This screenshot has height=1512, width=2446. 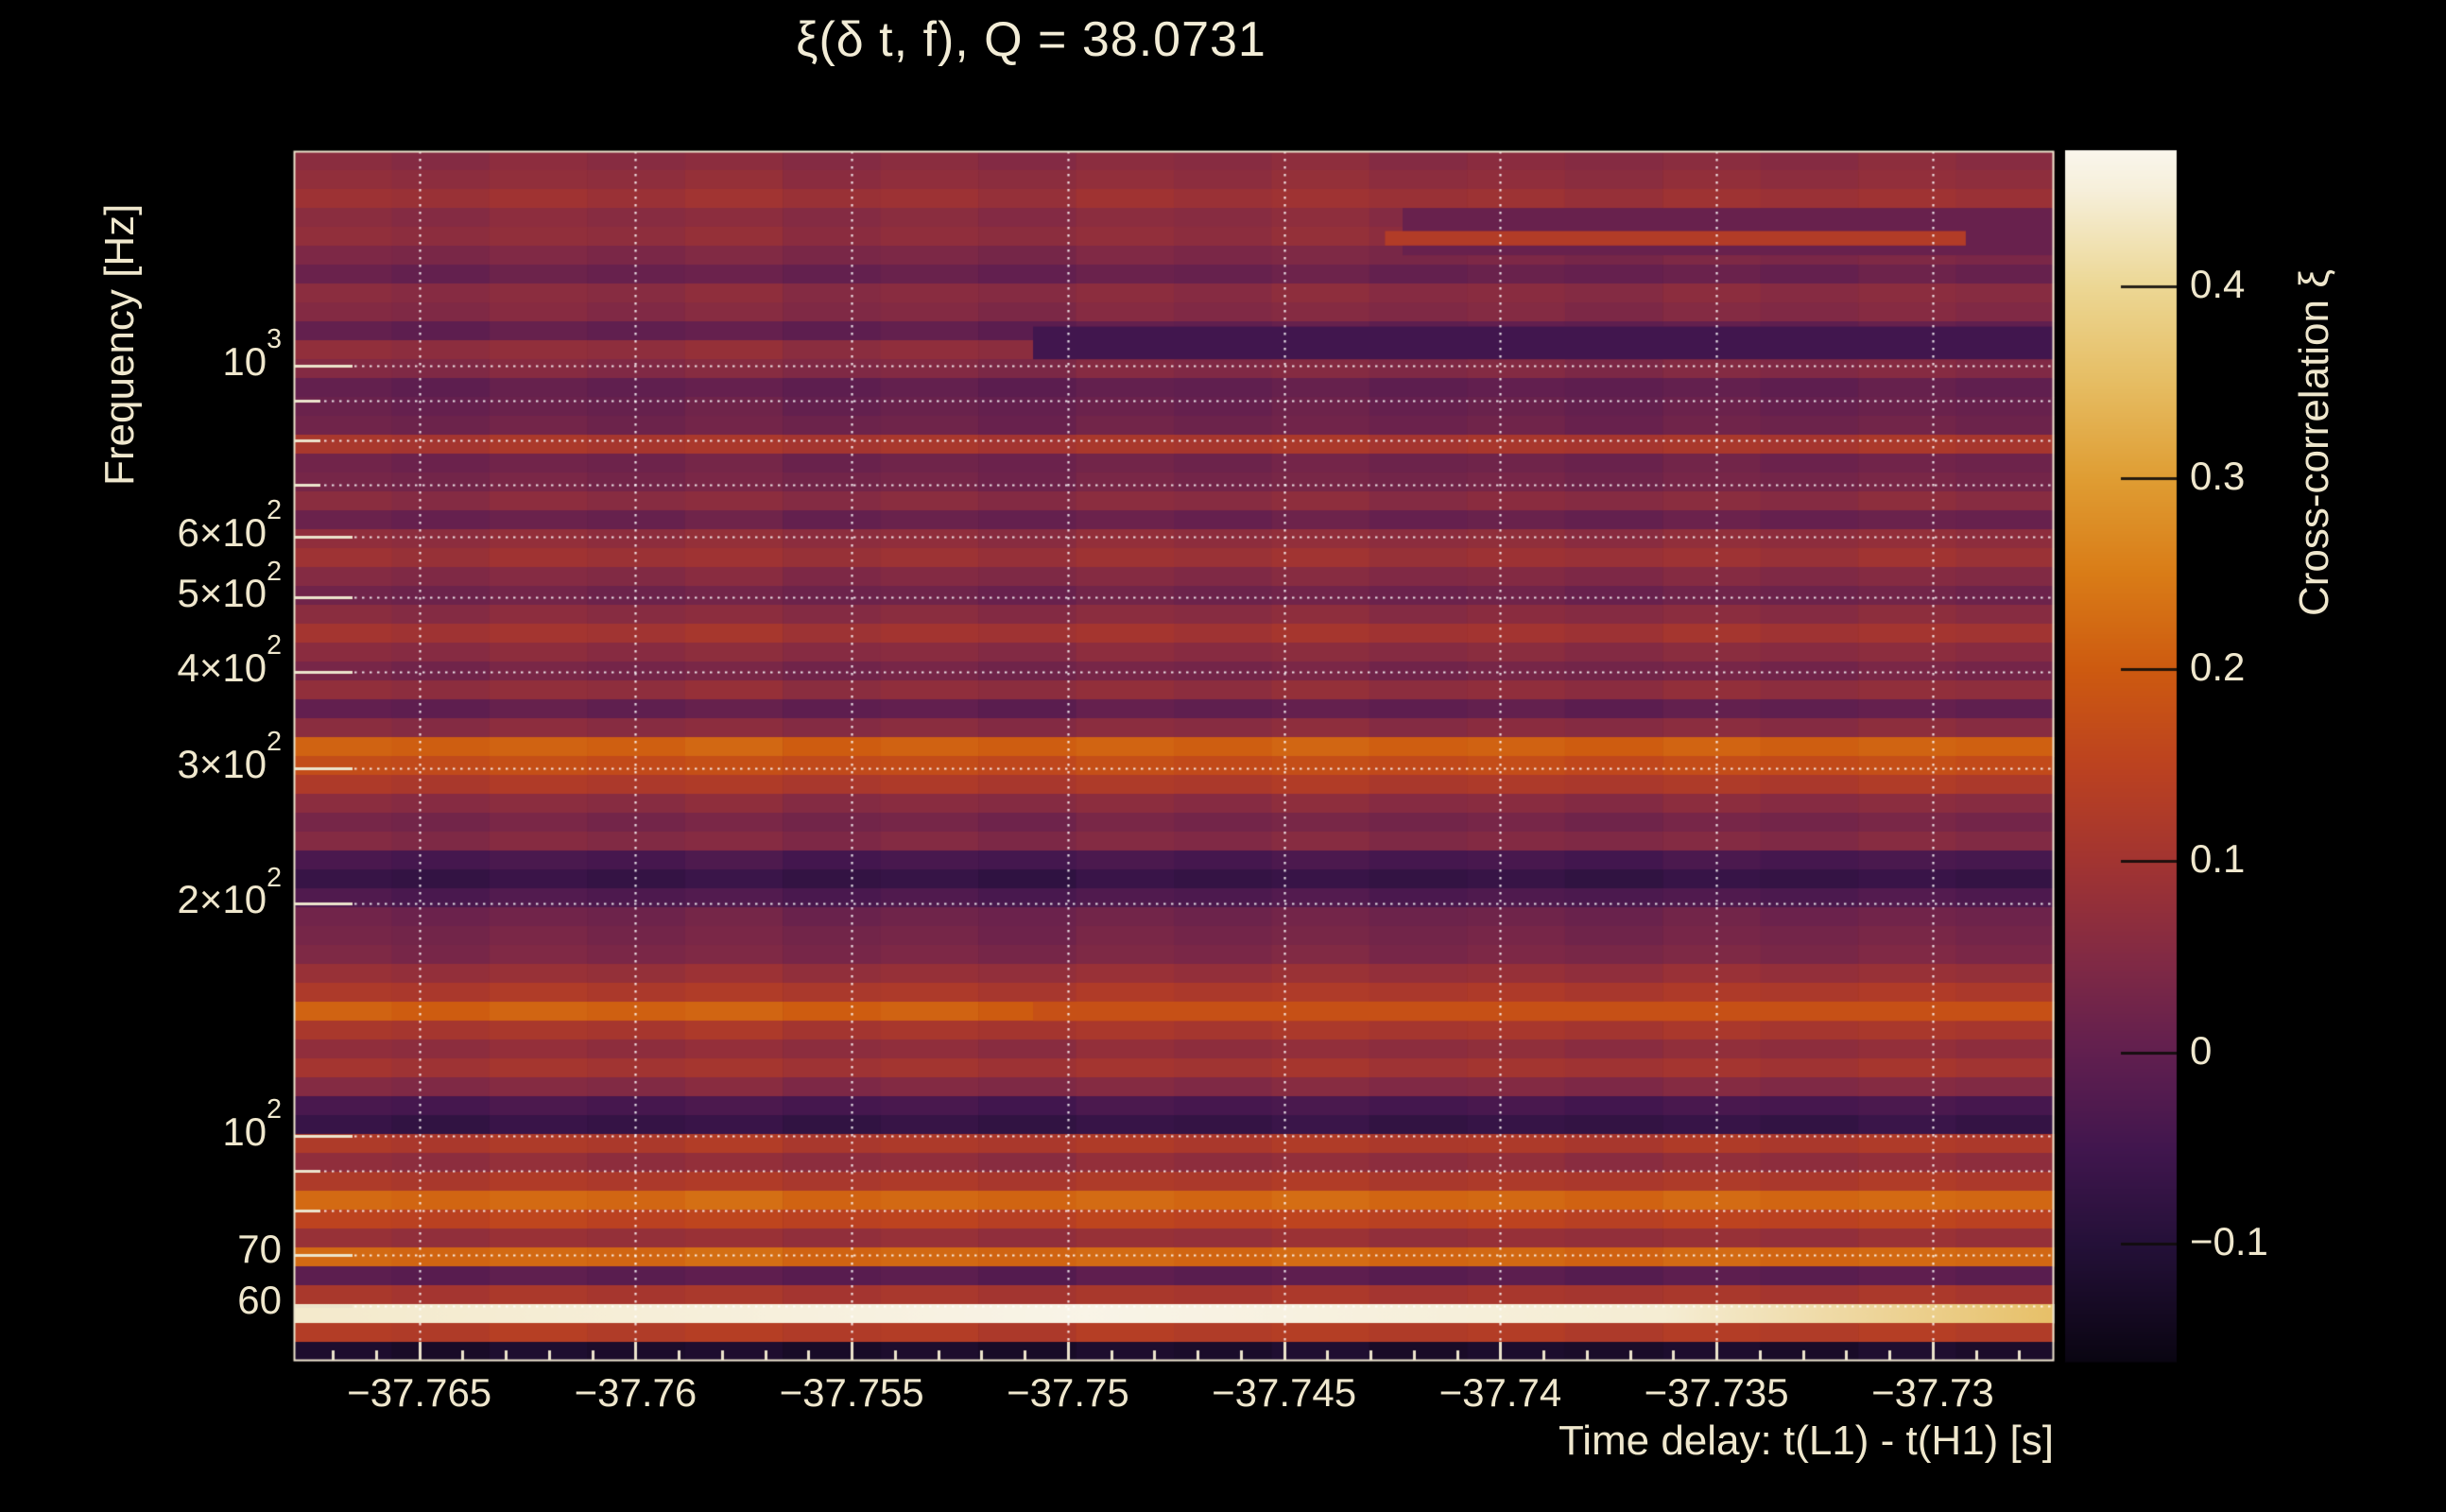 I want to click on x-tick-label: −37.755, so click(x=851, y=1392).